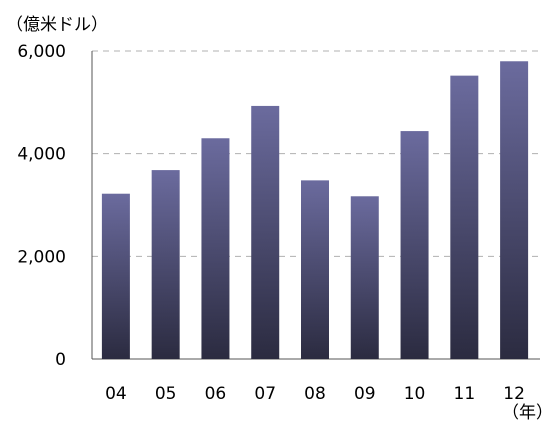  Describe the element at coordinates (525, 413) in the screenshot. I see `x-unit-label: （年）` at that location.